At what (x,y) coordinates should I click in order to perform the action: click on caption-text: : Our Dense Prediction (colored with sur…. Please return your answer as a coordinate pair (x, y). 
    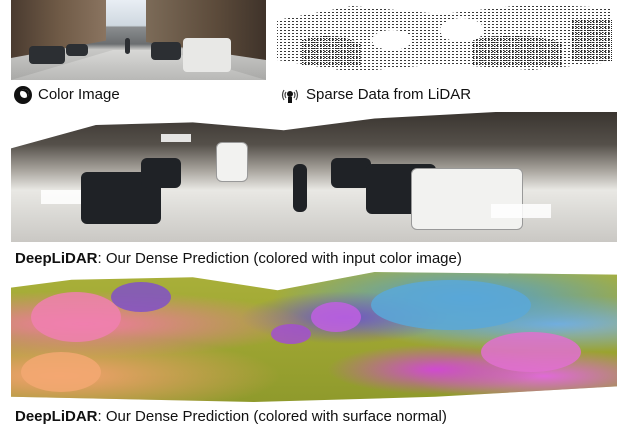
    Looking at the image, I should click on (272, 416).